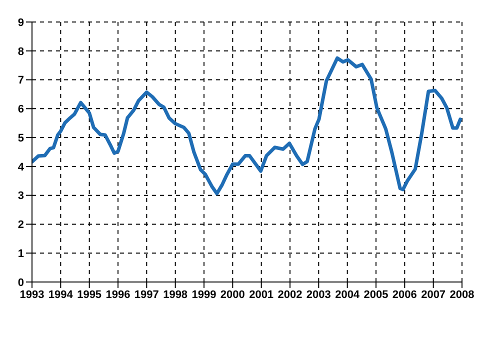 Image resolution: width=493 pixels, height=338 pixels. Describe the element at coordinates (21, 225) in the screenshot. I see `y-tick-label: 2` at that location.